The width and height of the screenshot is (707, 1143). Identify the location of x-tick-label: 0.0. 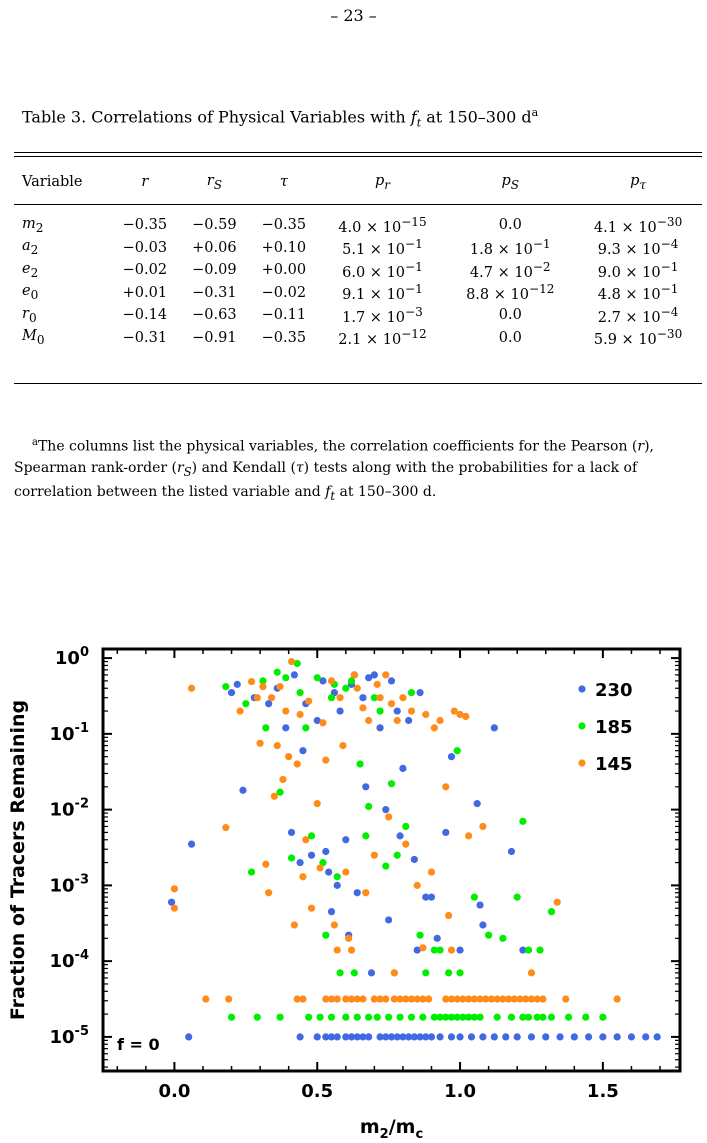
(174, 1091).